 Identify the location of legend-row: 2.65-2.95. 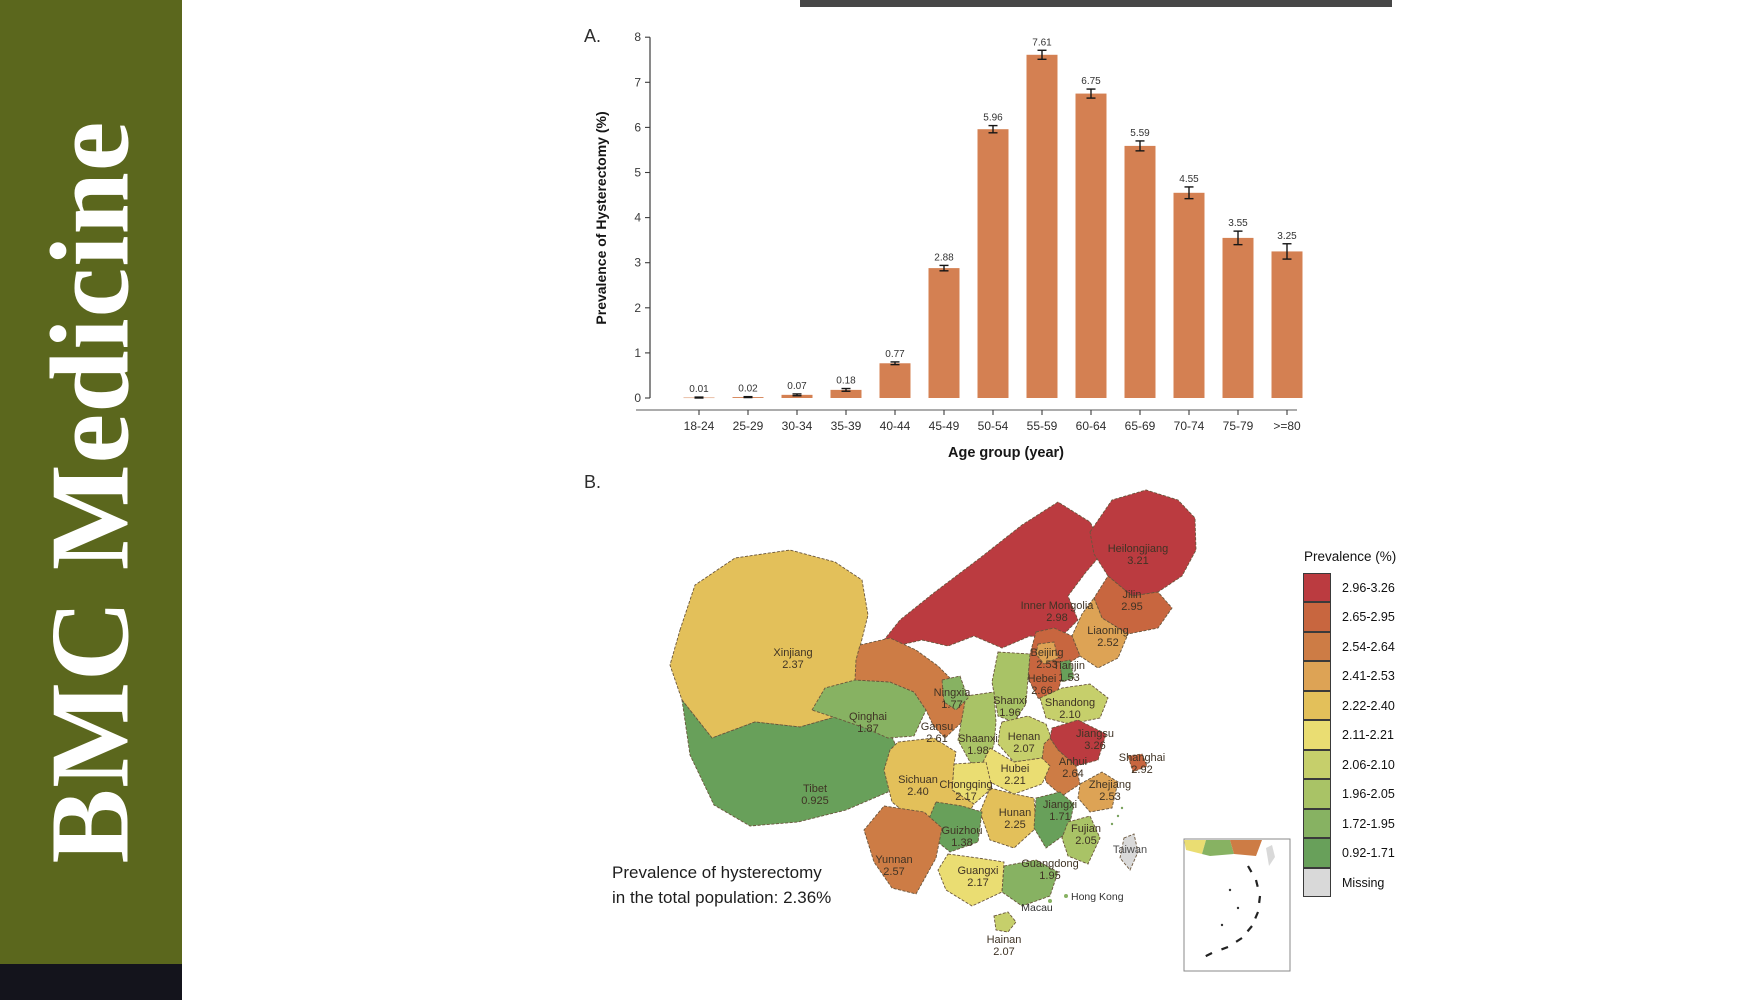
(1390, 617).